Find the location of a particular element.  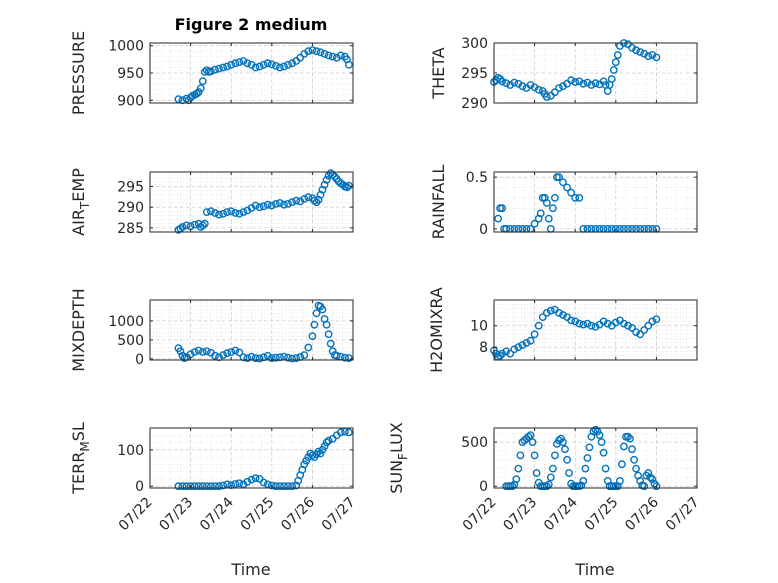

figure-title: Figure 2 medium is located at coordinates (251, 24).